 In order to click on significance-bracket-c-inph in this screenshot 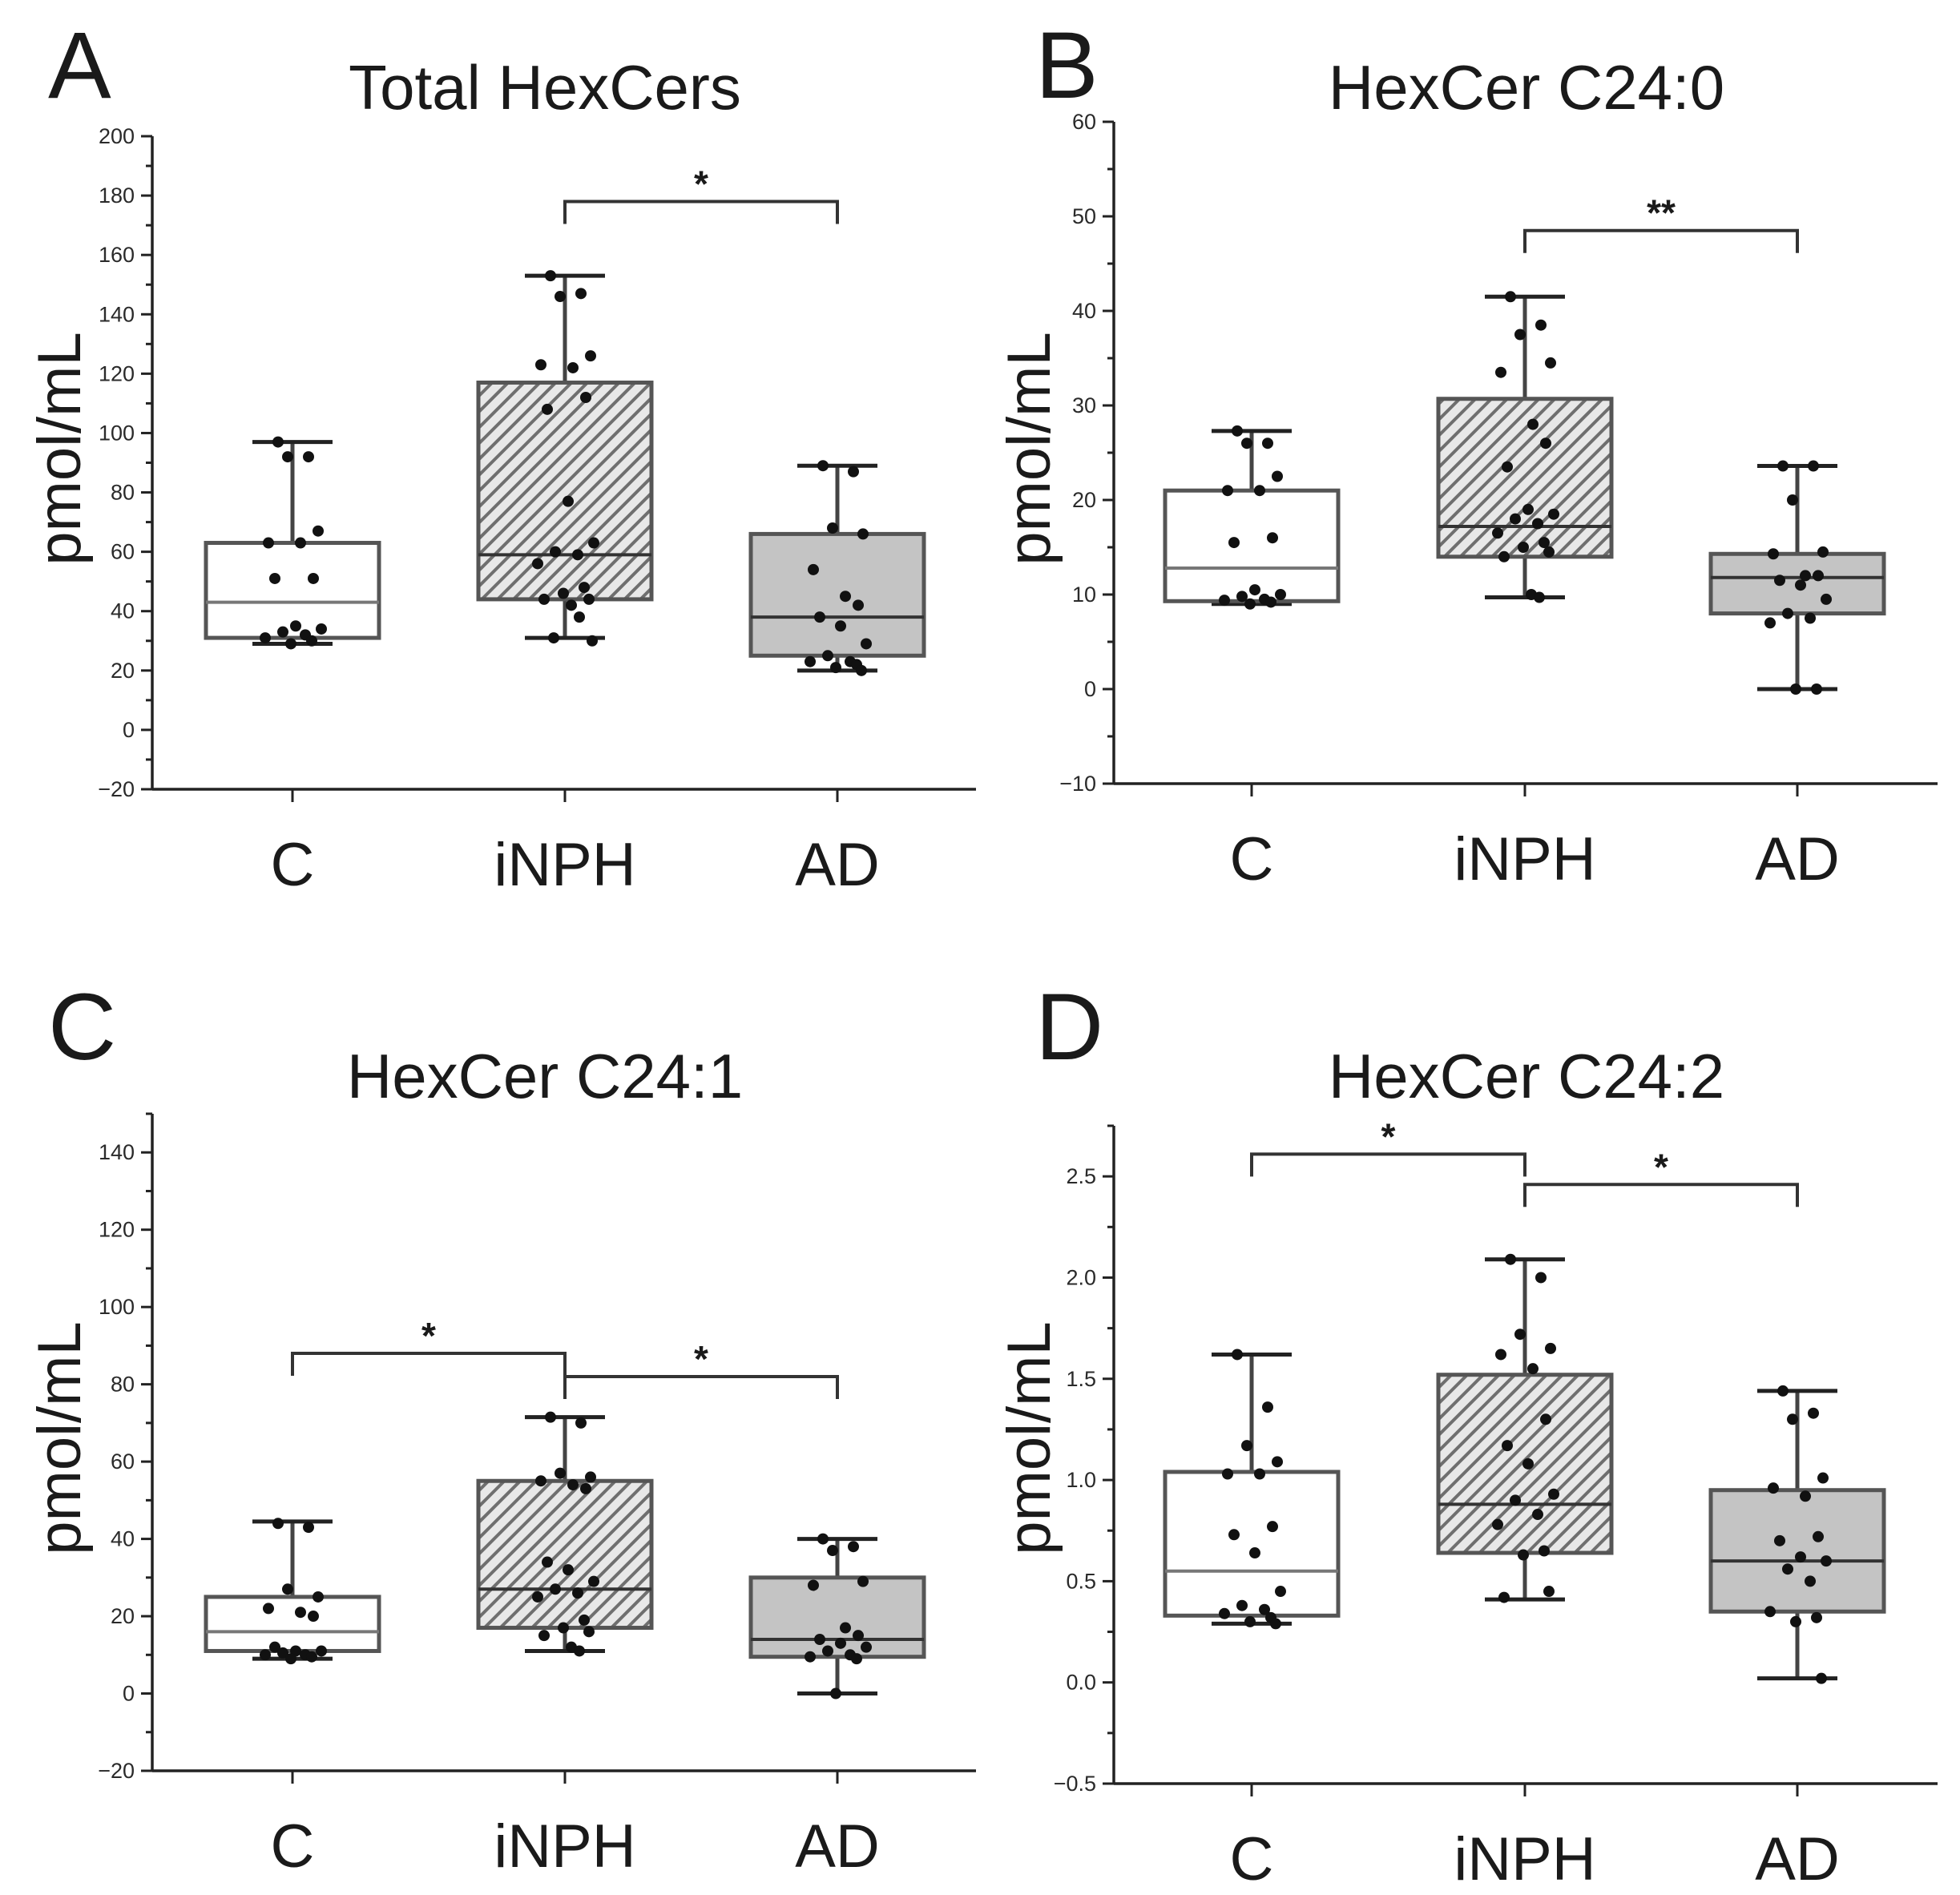, I will do `click(429, 1364)`.